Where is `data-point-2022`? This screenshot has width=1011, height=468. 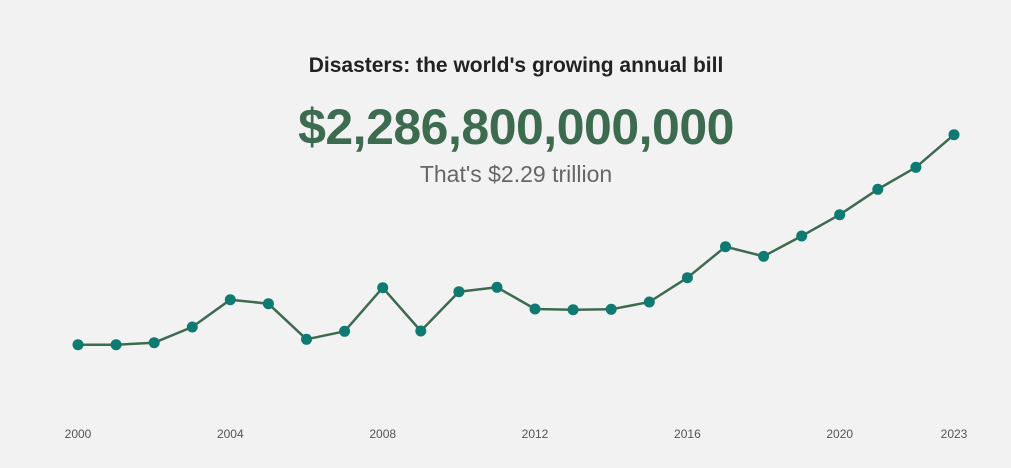 data-point-2022 is located at coordinates (916, 167).